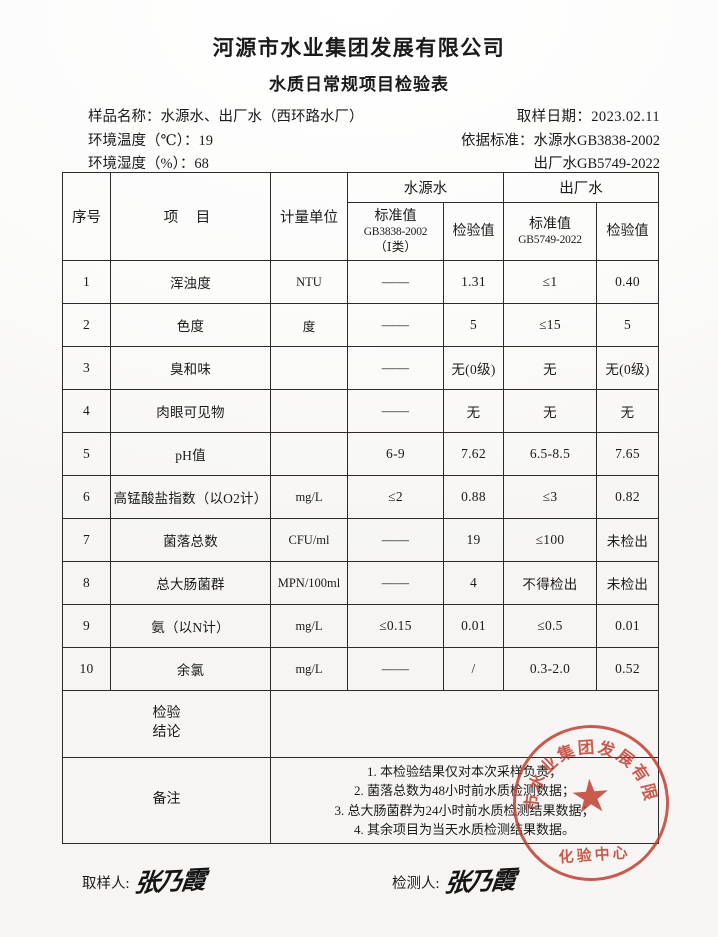 This screenshot has width=718, height=937. Describe the element at coordinates (473, 583) in the screenshot. I see `row-source-value: 4` at that location.